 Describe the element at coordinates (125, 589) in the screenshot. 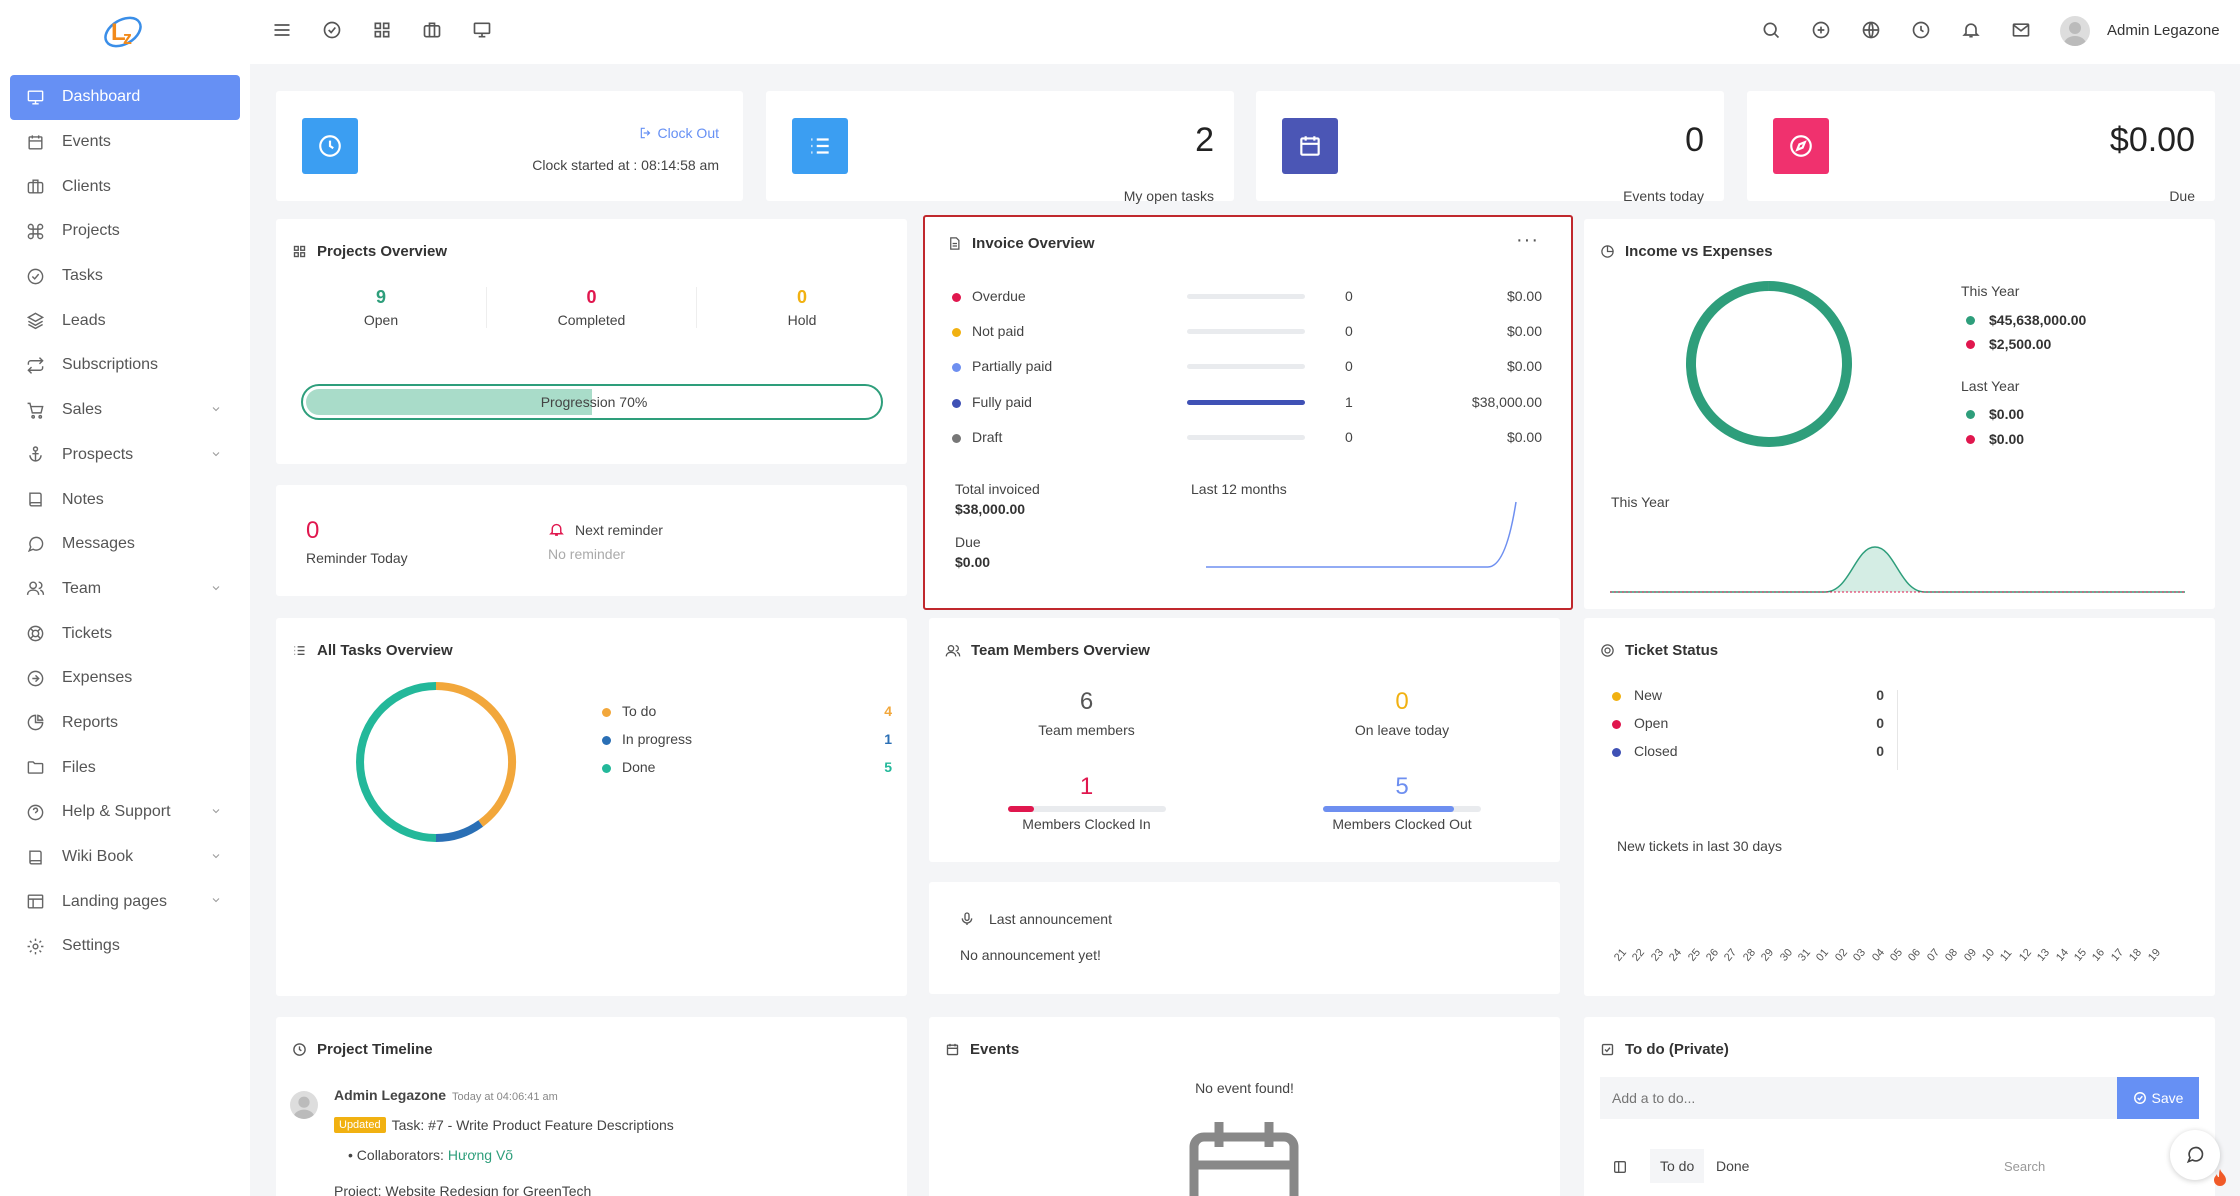

I see `sidebar-item-team: Team` at that location.